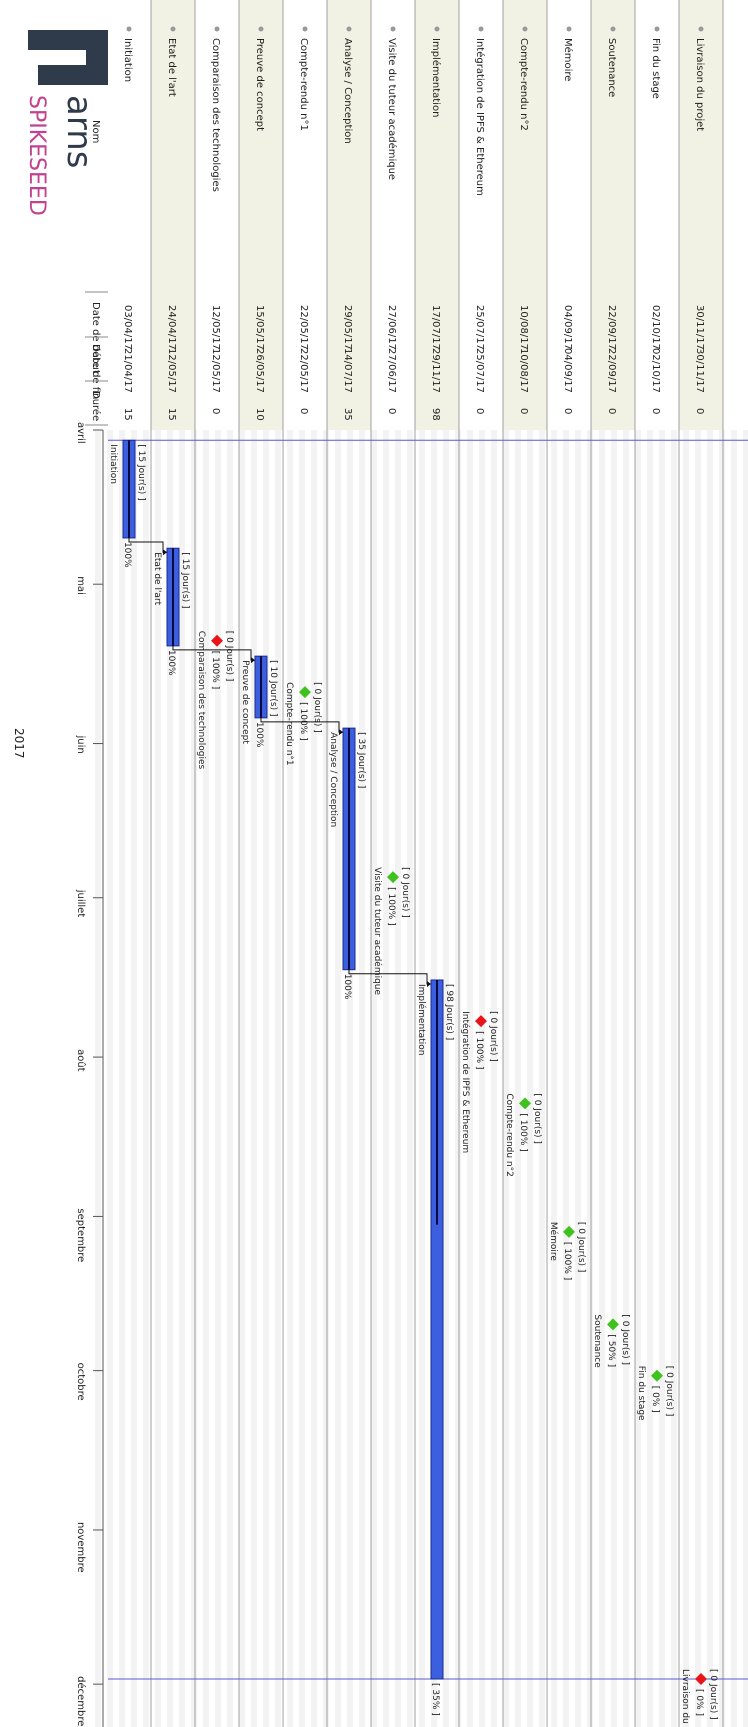 The width and height of the screenshot is (748, 1727). Describe the element at coordinates (347, 370) in the screenshot. I see `task-end: 14/07/17` at that location.